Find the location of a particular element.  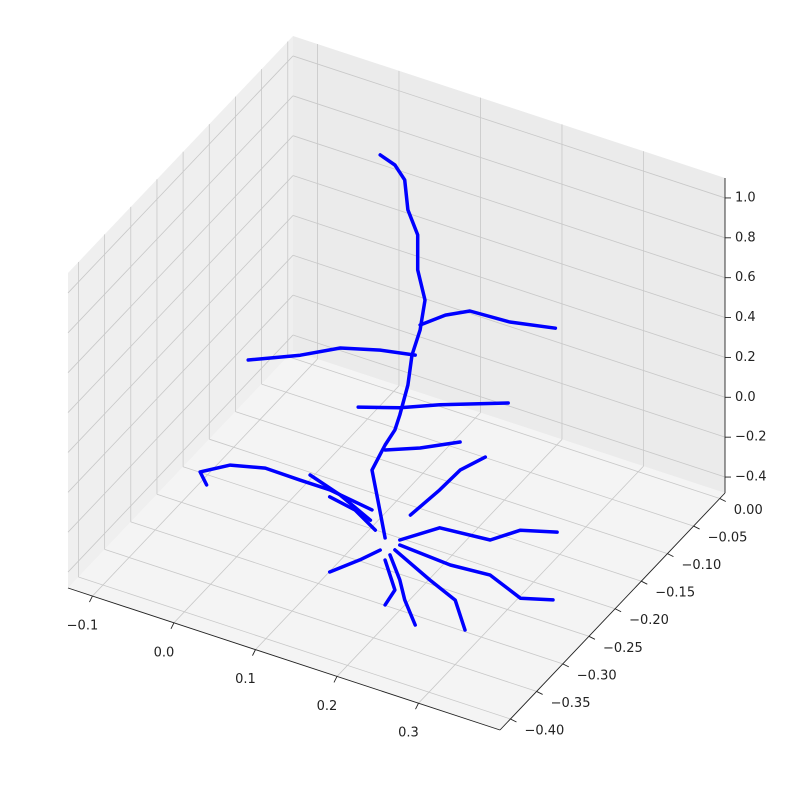

y-tick-label: −0.15 is located at coordinates (675, 593).